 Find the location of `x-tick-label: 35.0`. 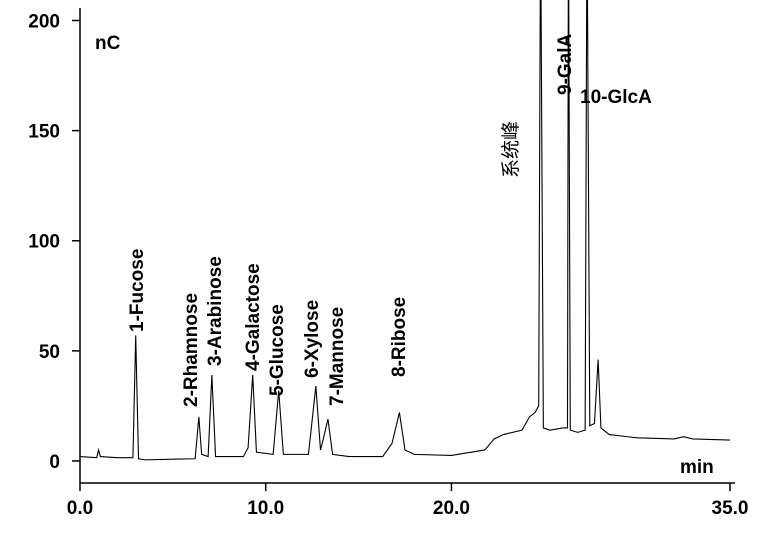

x-tick-label: 35.0 is located at coordinates (730, 508).